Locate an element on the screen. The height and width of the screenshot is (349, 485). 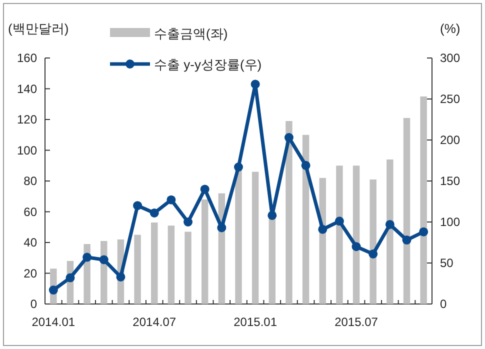
y-axis-title: (백만달러) is located at coordinates (38, 28).